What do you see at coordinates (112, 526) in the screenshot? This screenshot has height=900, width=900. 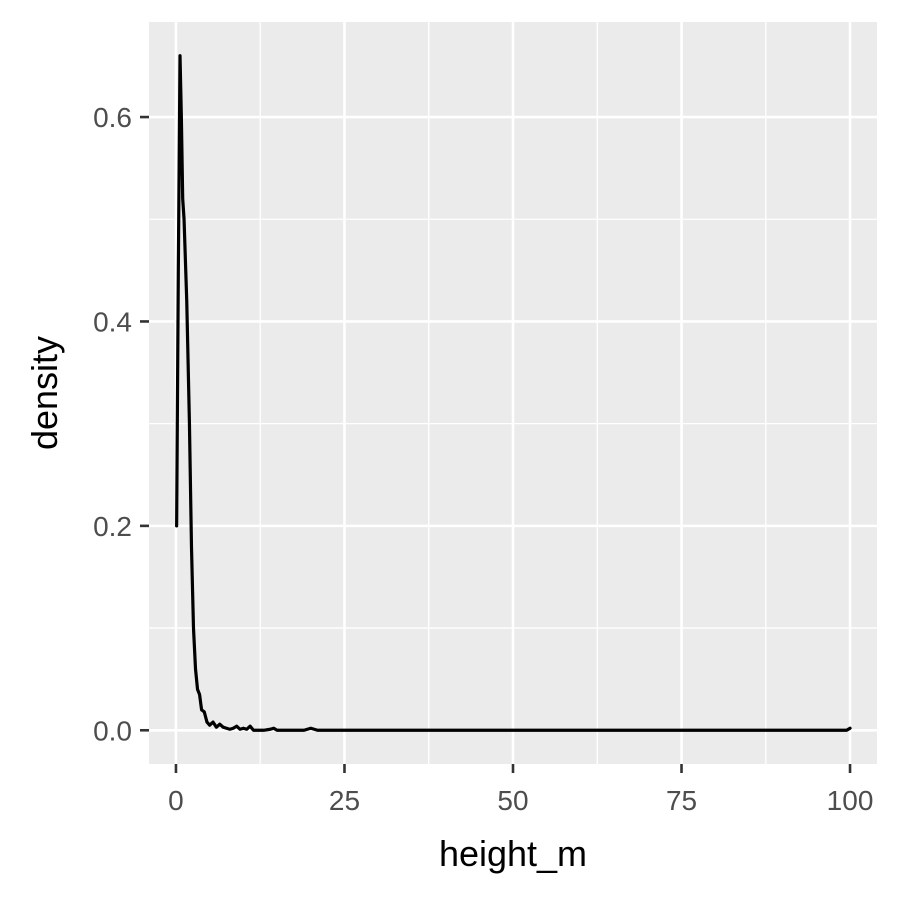 I see `y-tick-label: 0.2` at bounding box center [112, 526].